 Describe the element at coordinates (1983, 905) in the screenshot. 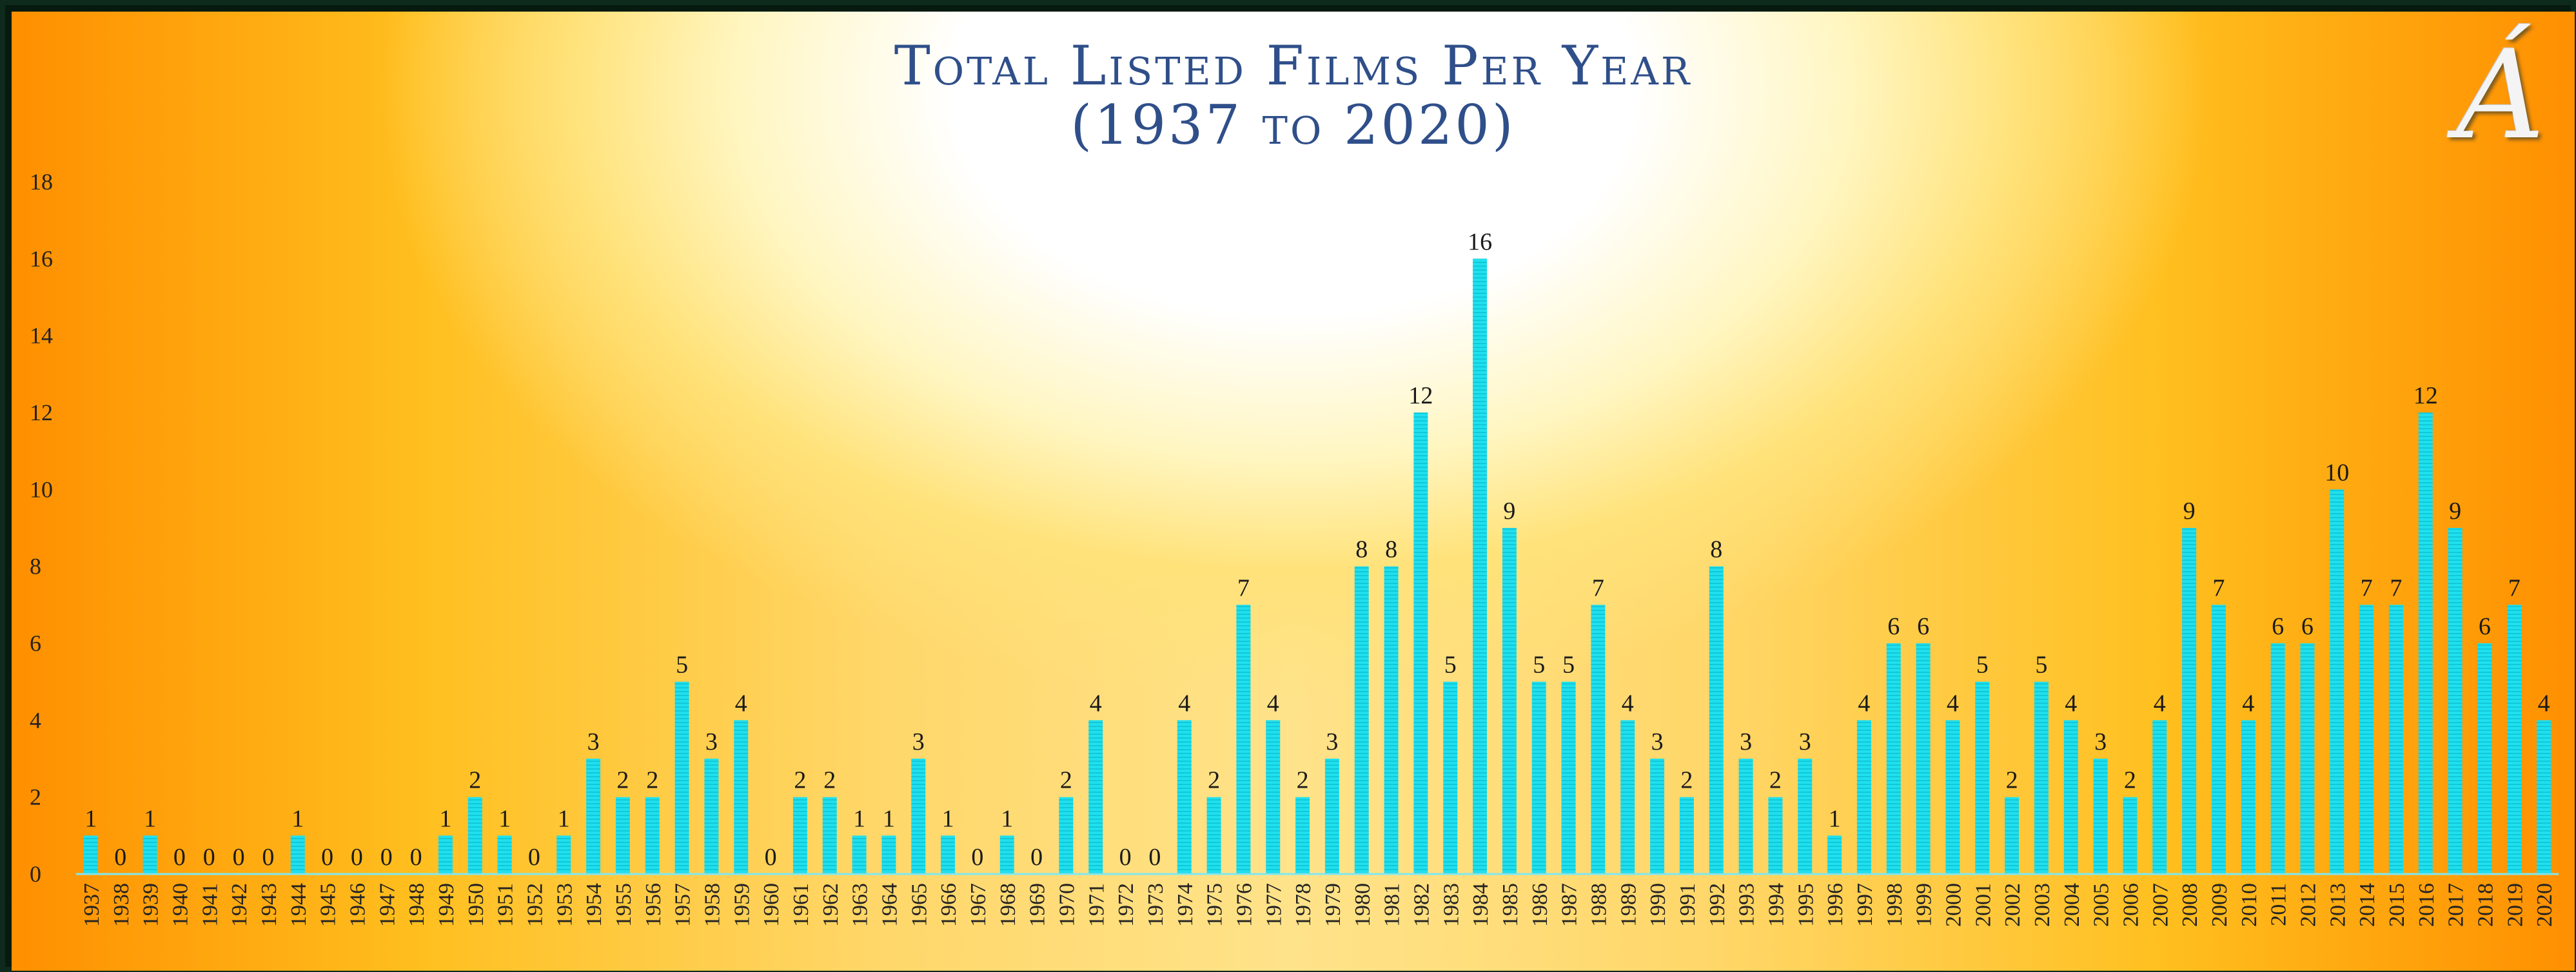

I see `x-tick-label: 2001` at that location.